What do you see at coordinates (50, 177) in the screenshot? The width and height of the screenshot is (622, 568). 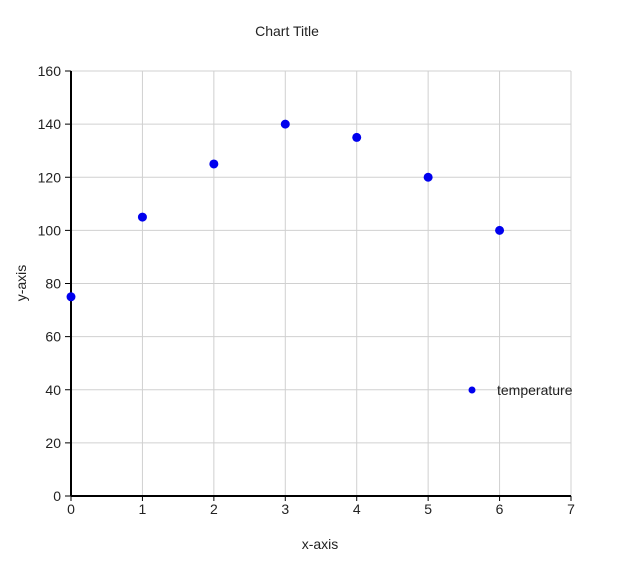 I see `y-tick-label: 120` at bounding box center [50, 177].